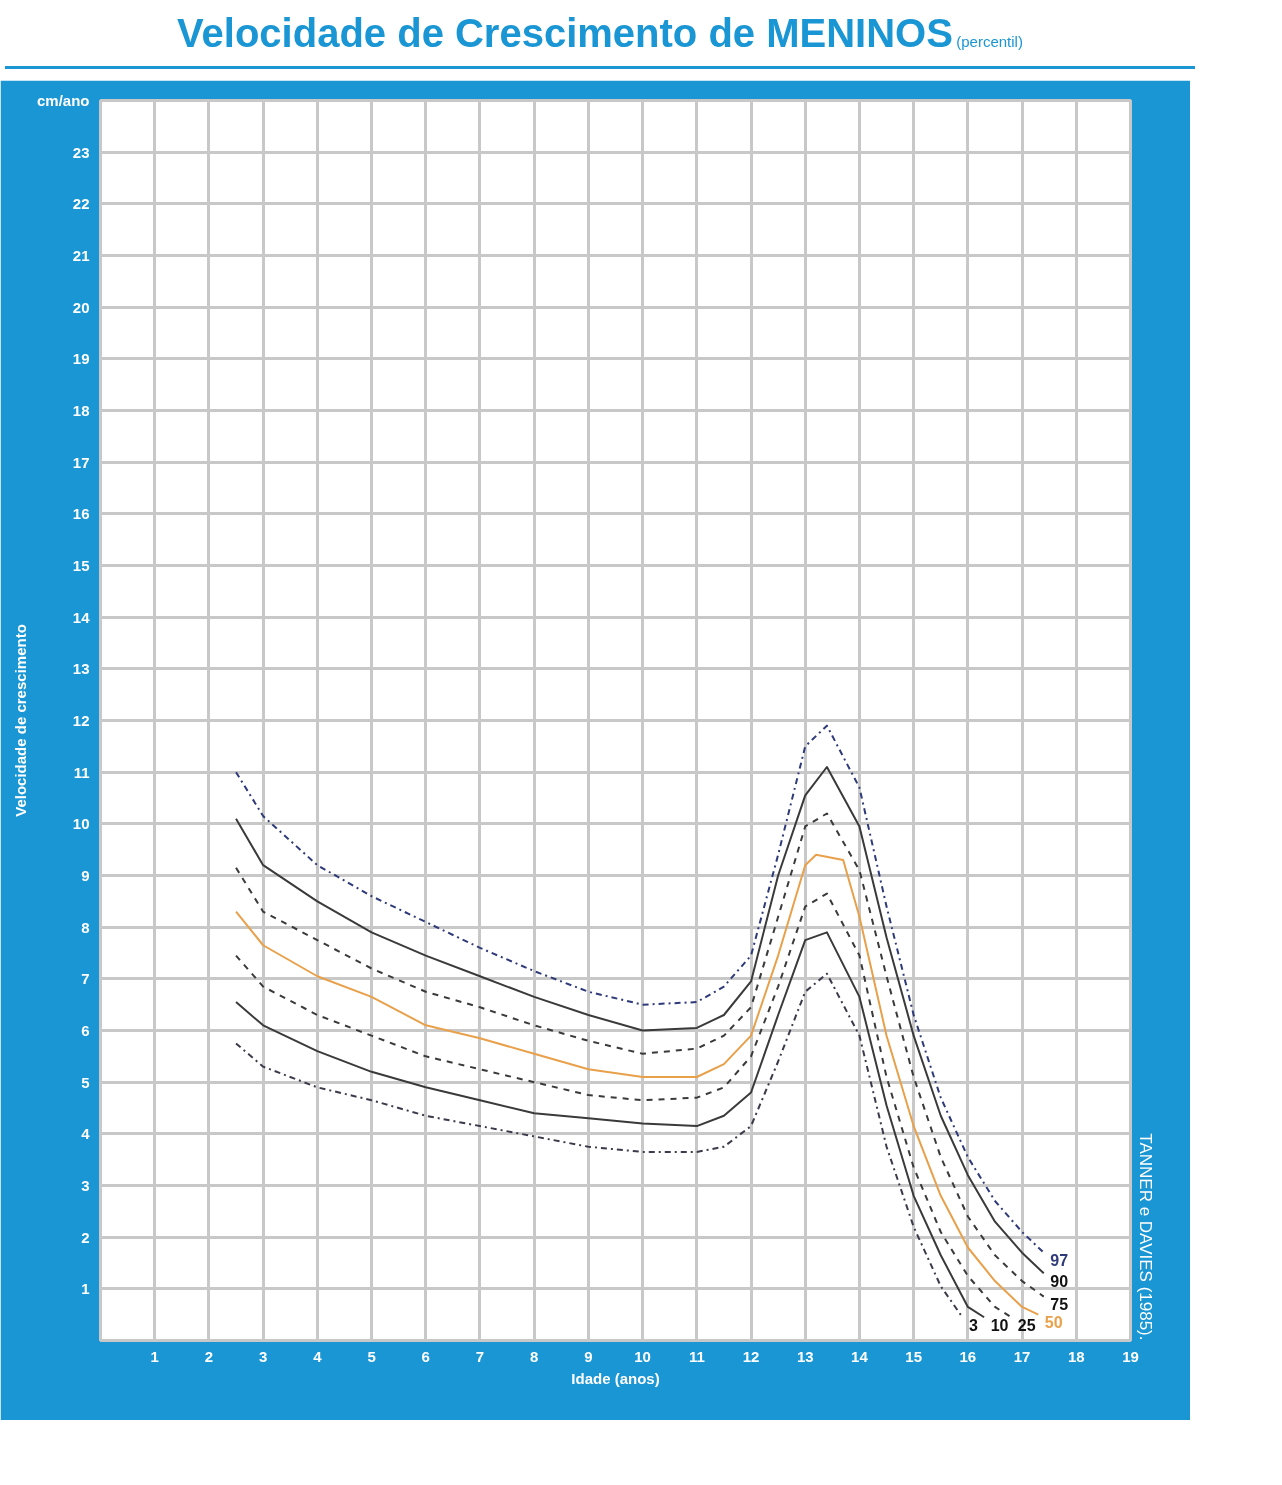 This screenshot has height=1485, width=1282. I want to click on x-tick-label: 17, so click(1022, 1356).